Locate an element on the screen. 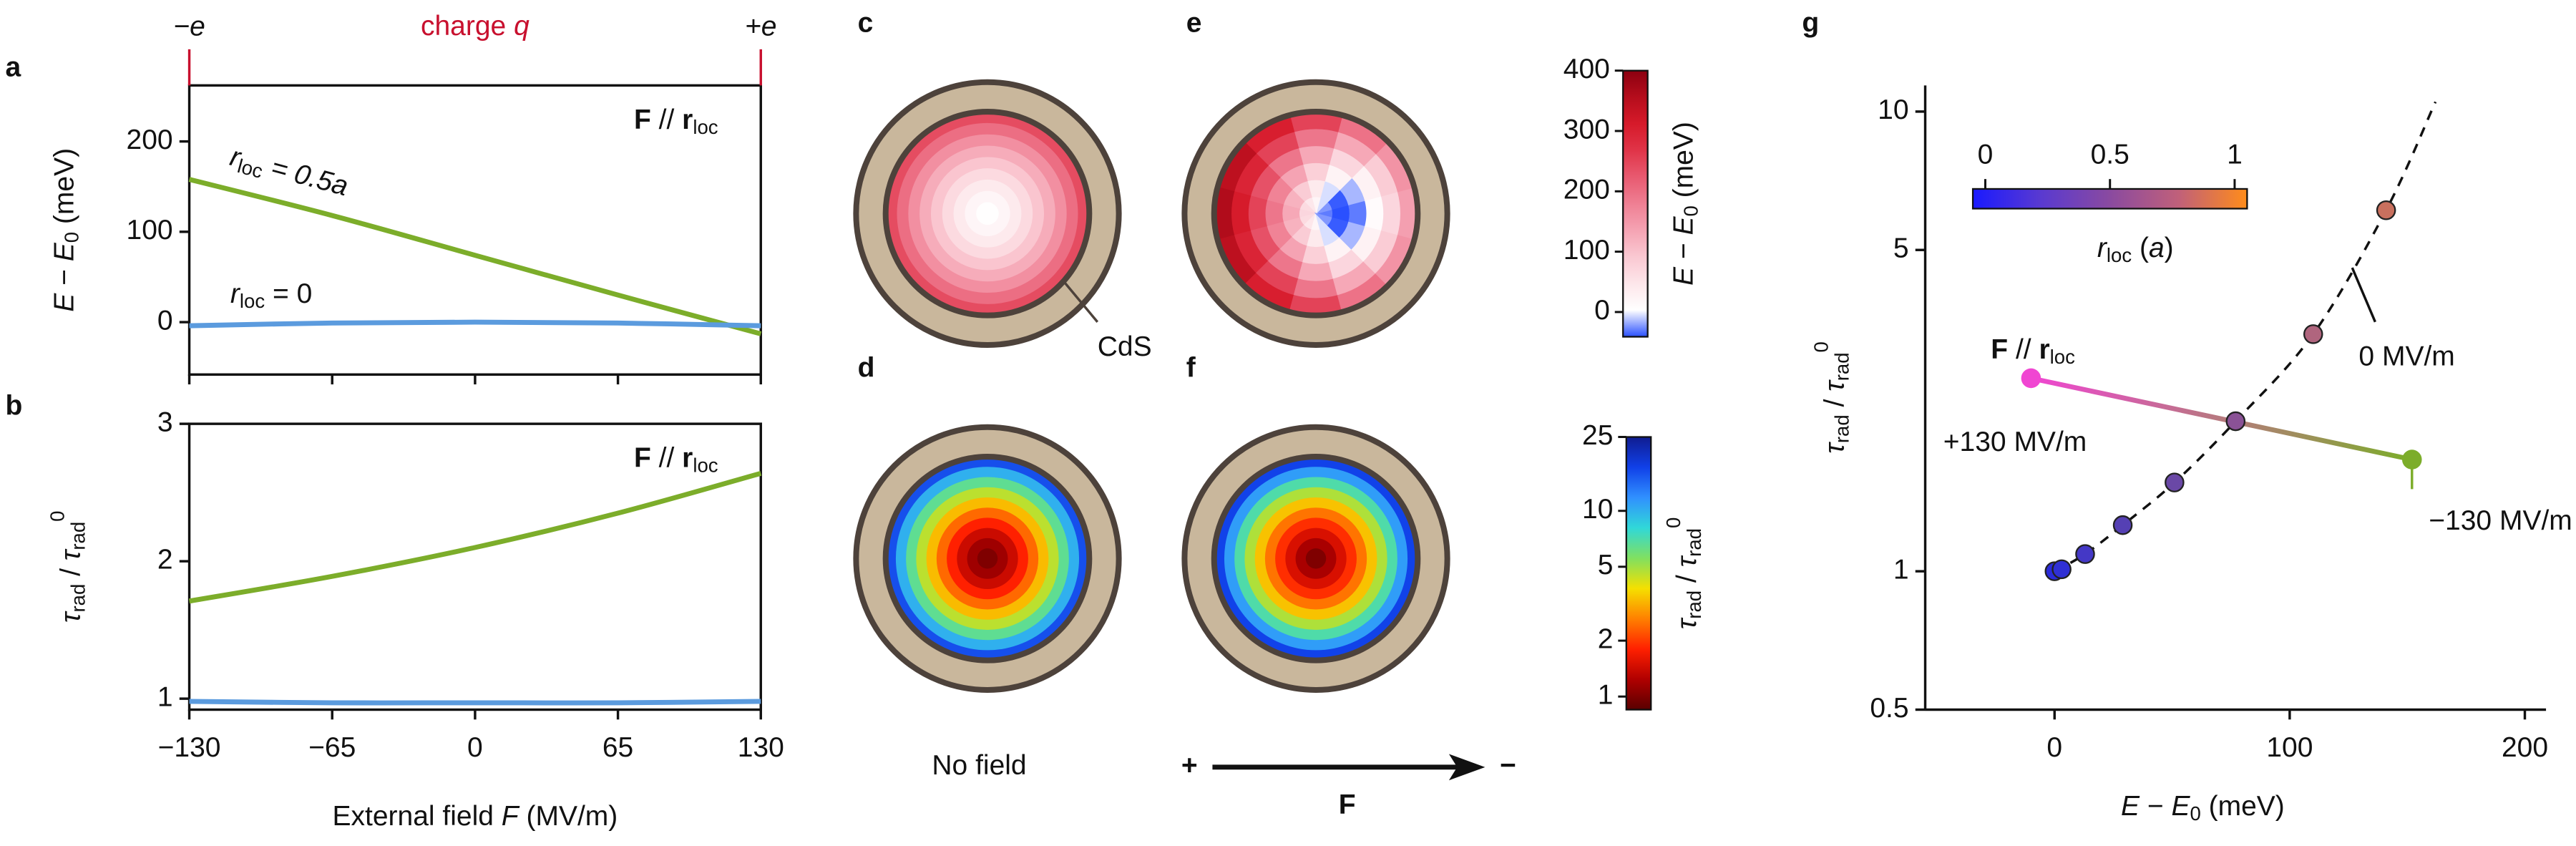 The width and height of the screenshot is (2576, 846). colorbar-tick-label: 400 is located at coordinates (1586, 69).